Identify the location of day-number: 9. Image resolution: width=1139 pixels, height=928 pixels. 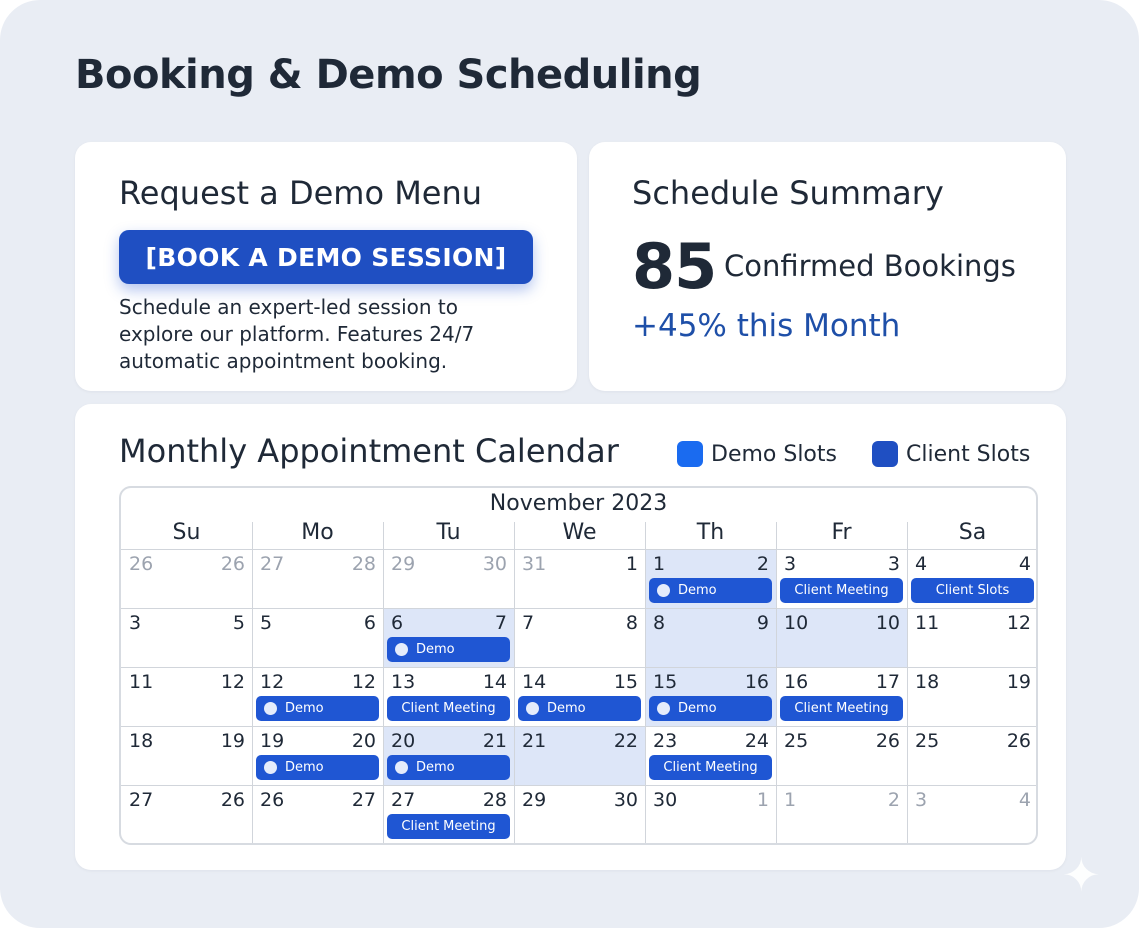
(762, 623).